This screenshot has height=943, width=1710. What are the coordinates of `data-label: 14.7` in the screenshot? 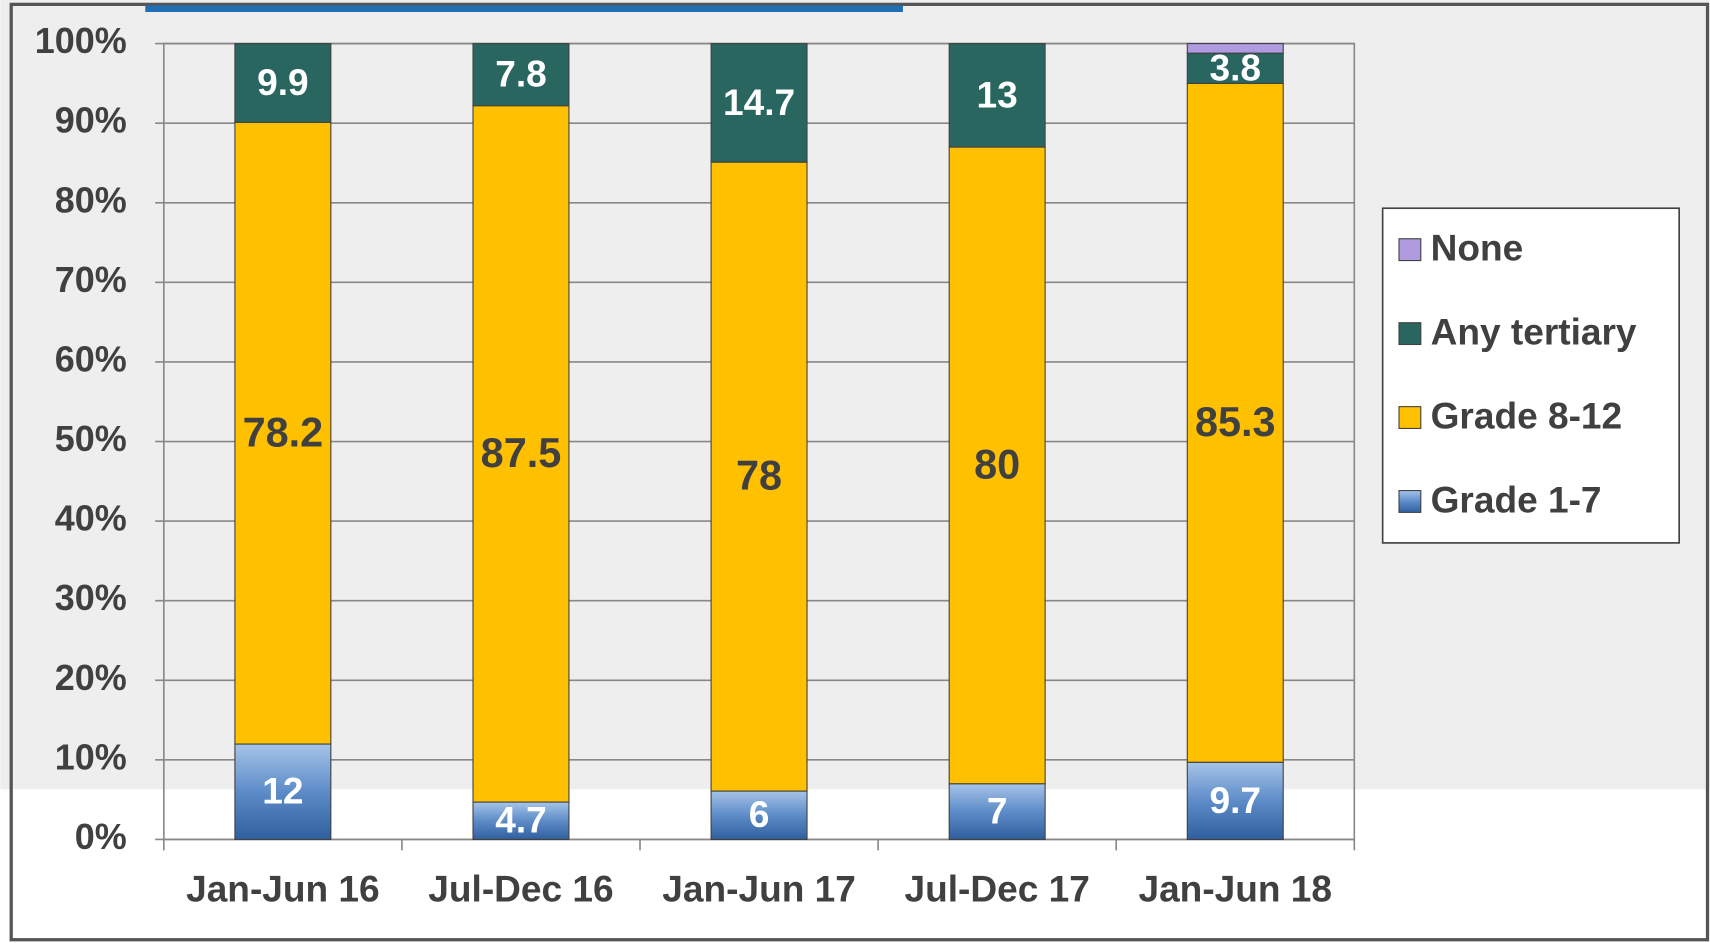 It's located at (759, 102).